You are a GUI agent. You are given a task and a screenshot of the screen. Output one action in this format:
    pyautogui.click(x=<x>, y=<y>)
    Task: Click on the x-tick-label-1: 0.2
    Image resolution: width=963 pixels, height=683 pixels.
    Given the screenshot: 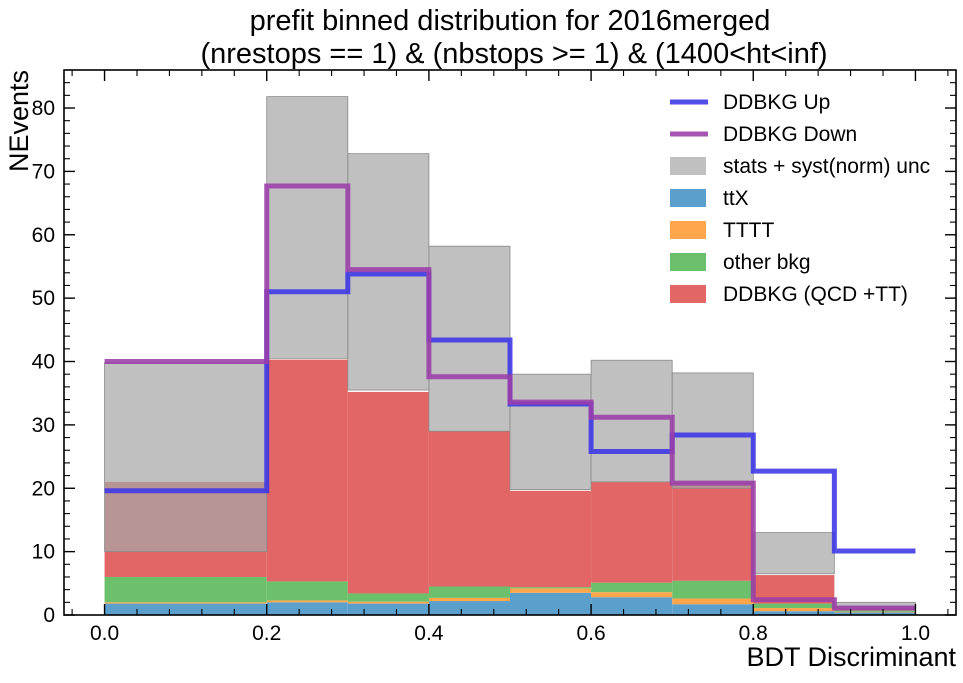 What is the action you would take?
    pyautogui.click(x=266, y=633)
    